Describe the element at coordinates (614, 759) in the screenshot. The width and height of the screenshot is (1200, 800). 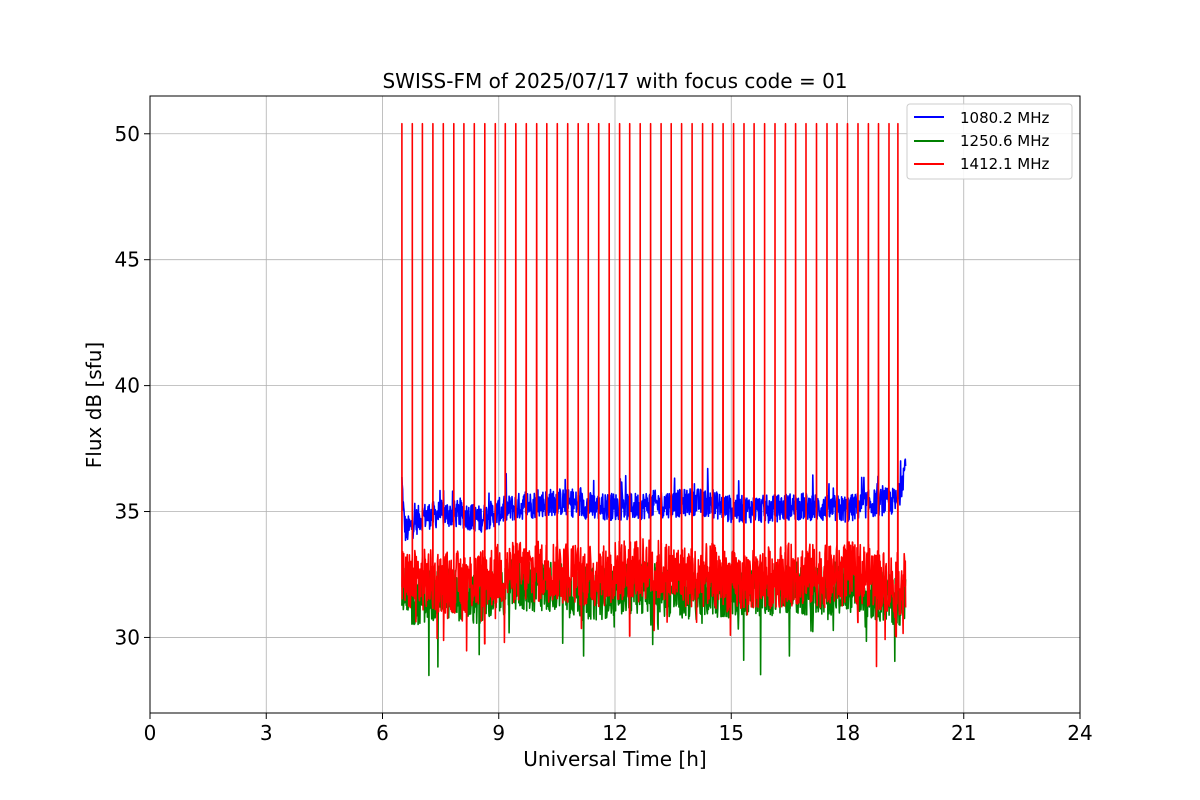
I see `x-axis-label: Universal Time [h]` at that location.